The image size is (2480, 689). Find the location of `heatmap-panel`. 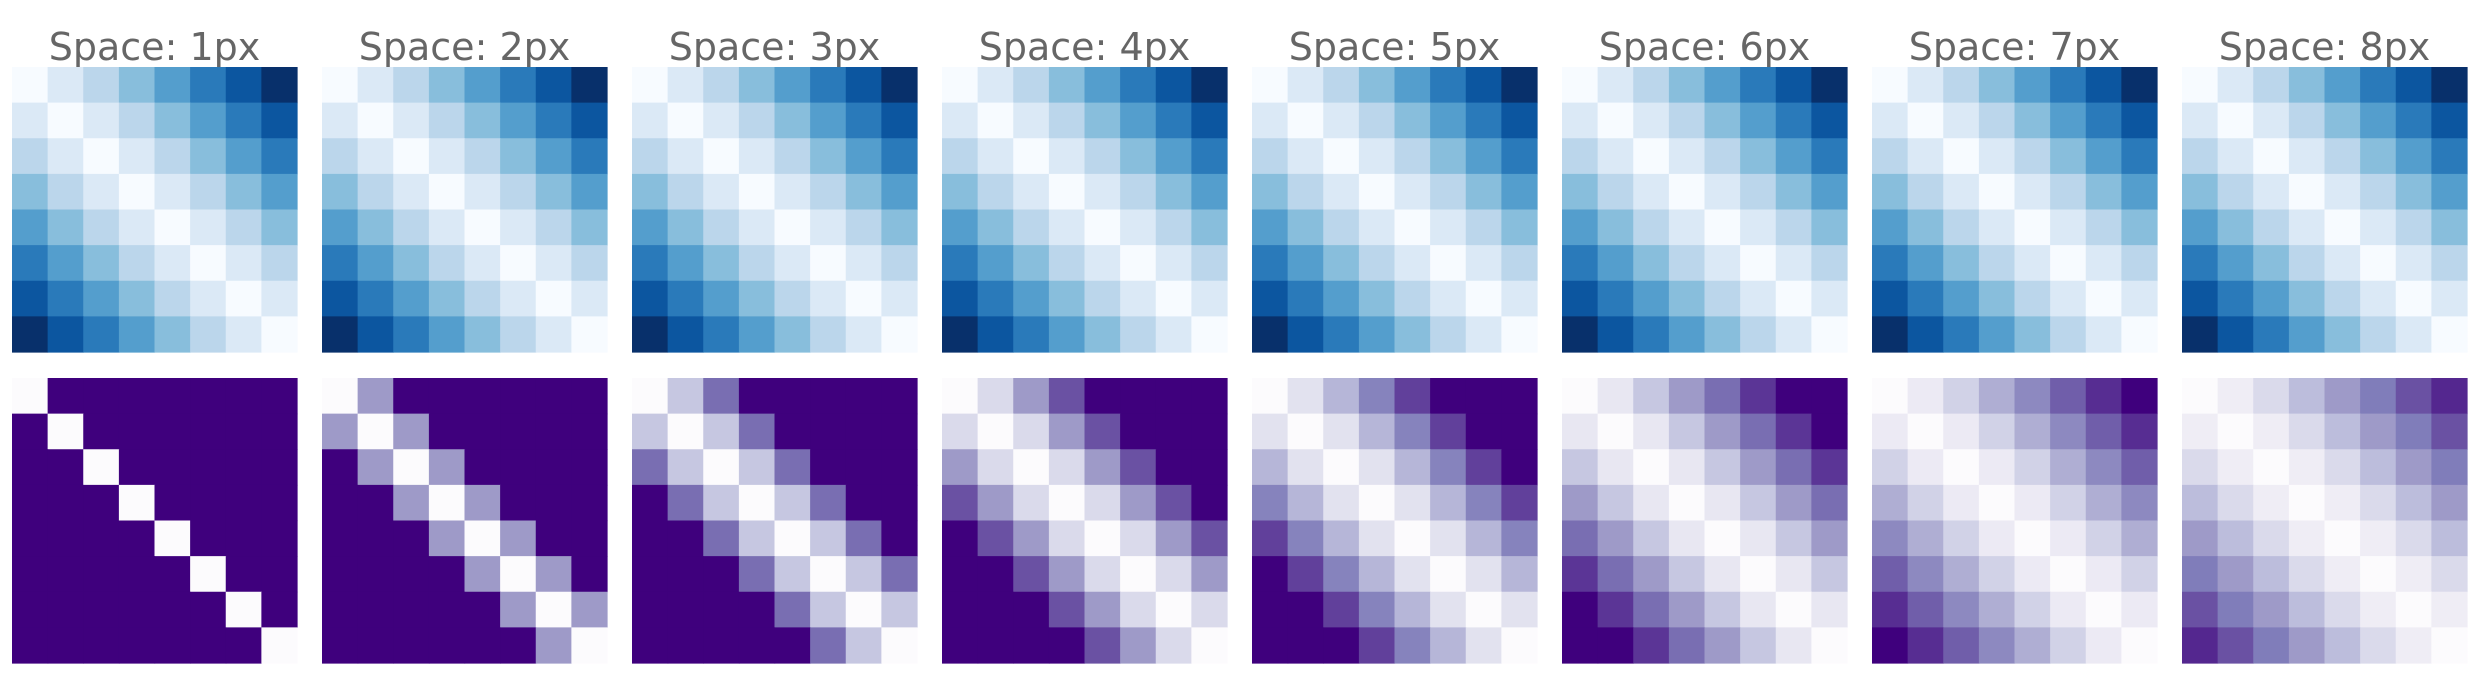

heatmap-panel is located at coordinates (1085, 210).